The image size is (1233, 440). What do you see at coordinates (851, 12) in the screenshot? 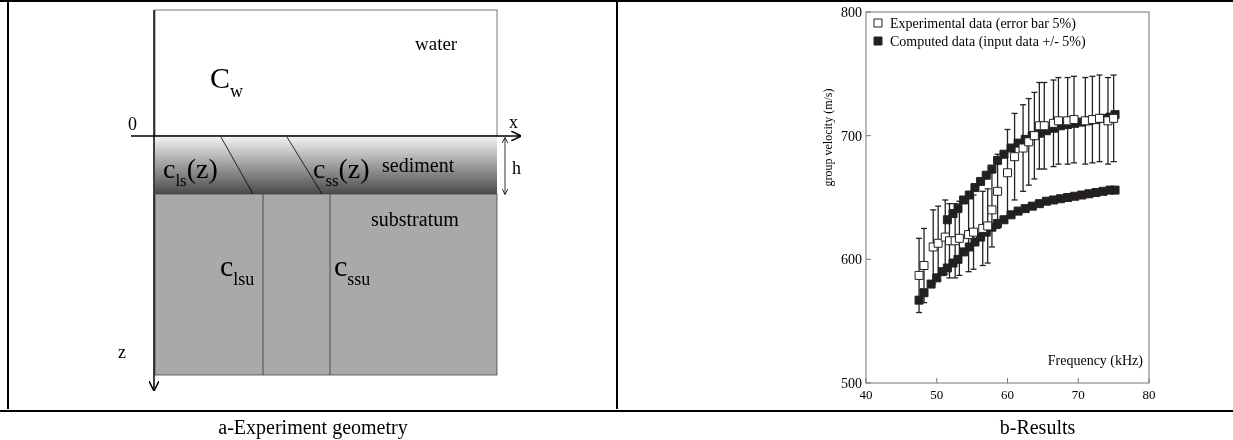
I see `y-tick-label: 800` at bounding box center [851, 12].